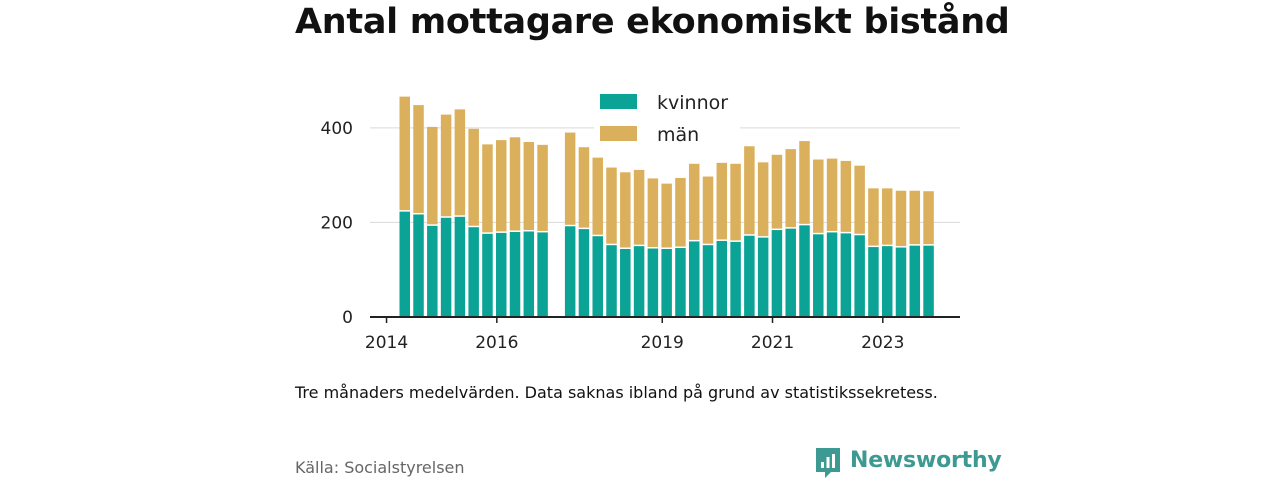  I want to click on source-text: Källa: Socialstyrelsen, so click(380, 467).